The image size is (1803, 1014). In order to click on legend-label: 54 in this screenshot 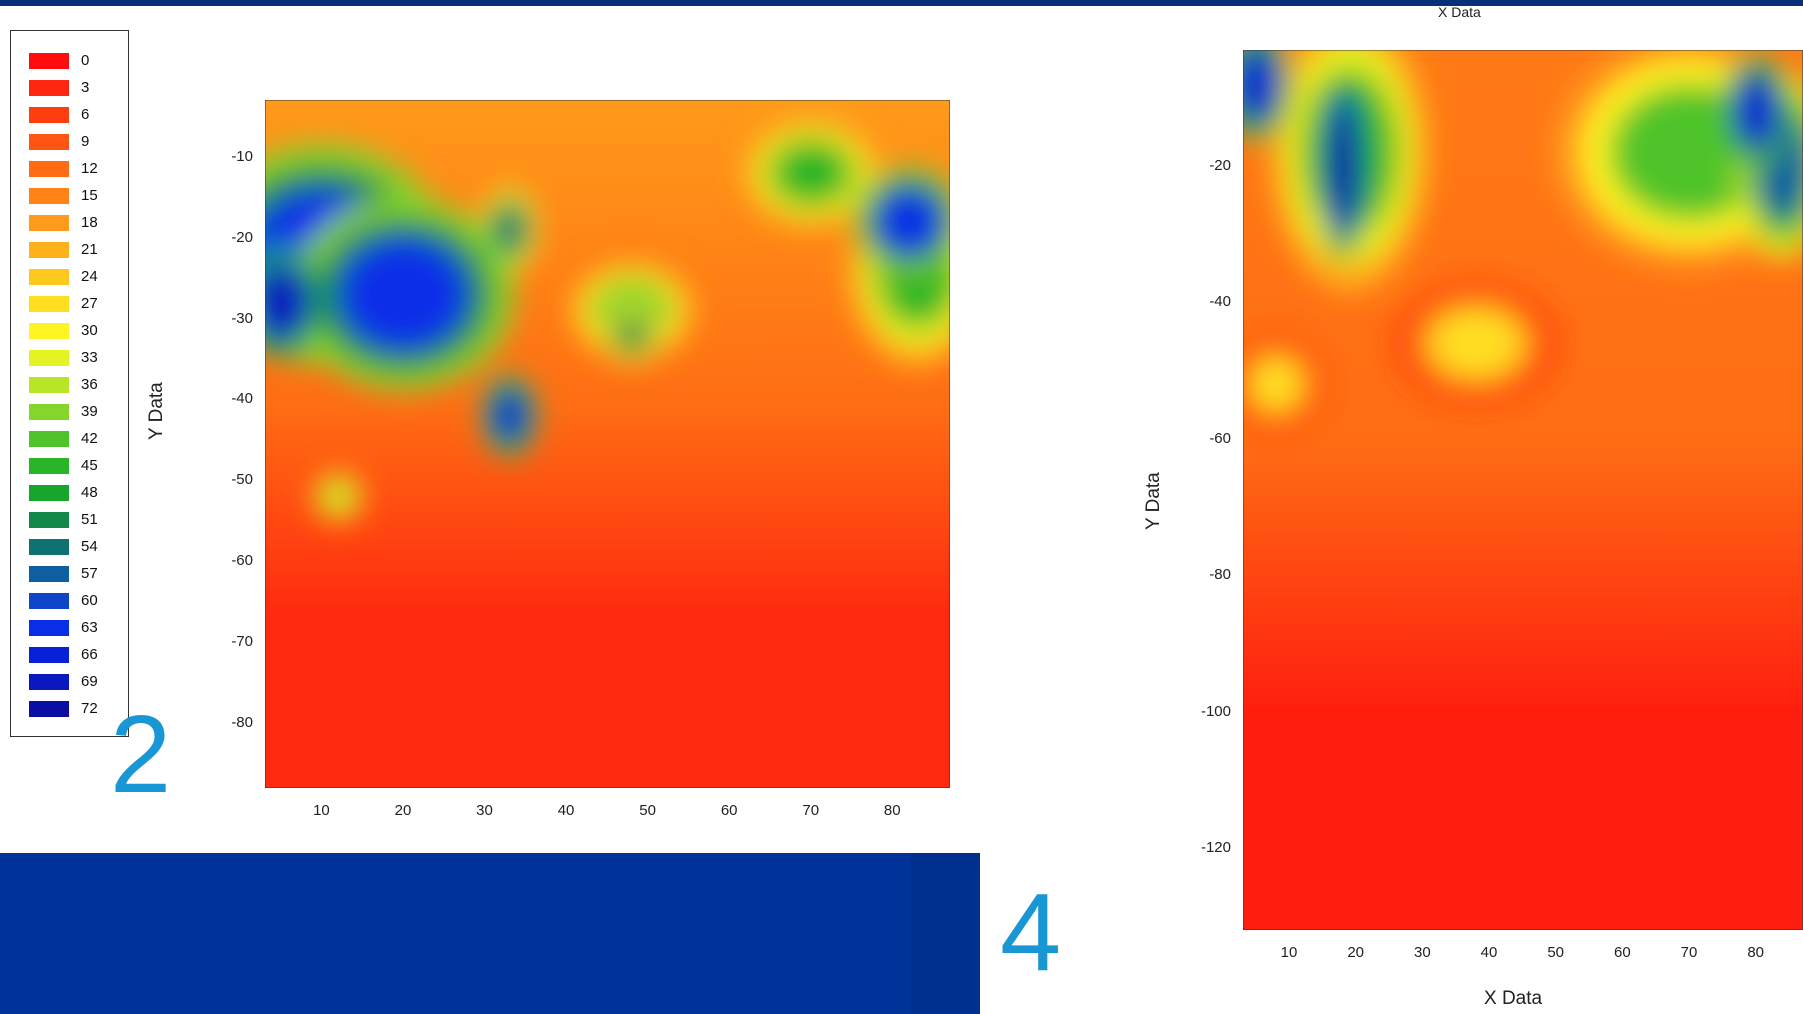, I will do `click(89, 546)`.